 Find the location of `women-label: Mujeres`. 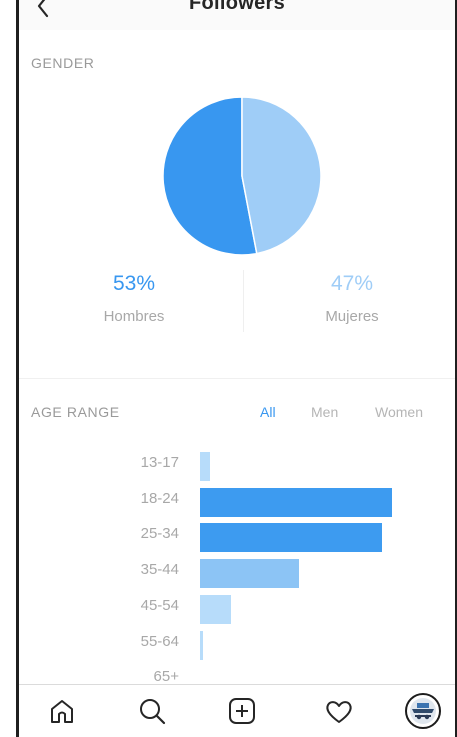

women-label: Mujeres is located at coordinates (352, 316).